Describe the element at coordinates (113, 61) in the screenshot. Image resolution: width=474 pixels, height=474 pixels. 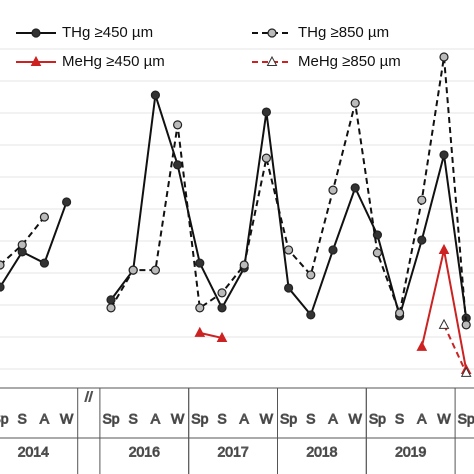
I see `legend-label: MeHg ≥450 µm` at that location.